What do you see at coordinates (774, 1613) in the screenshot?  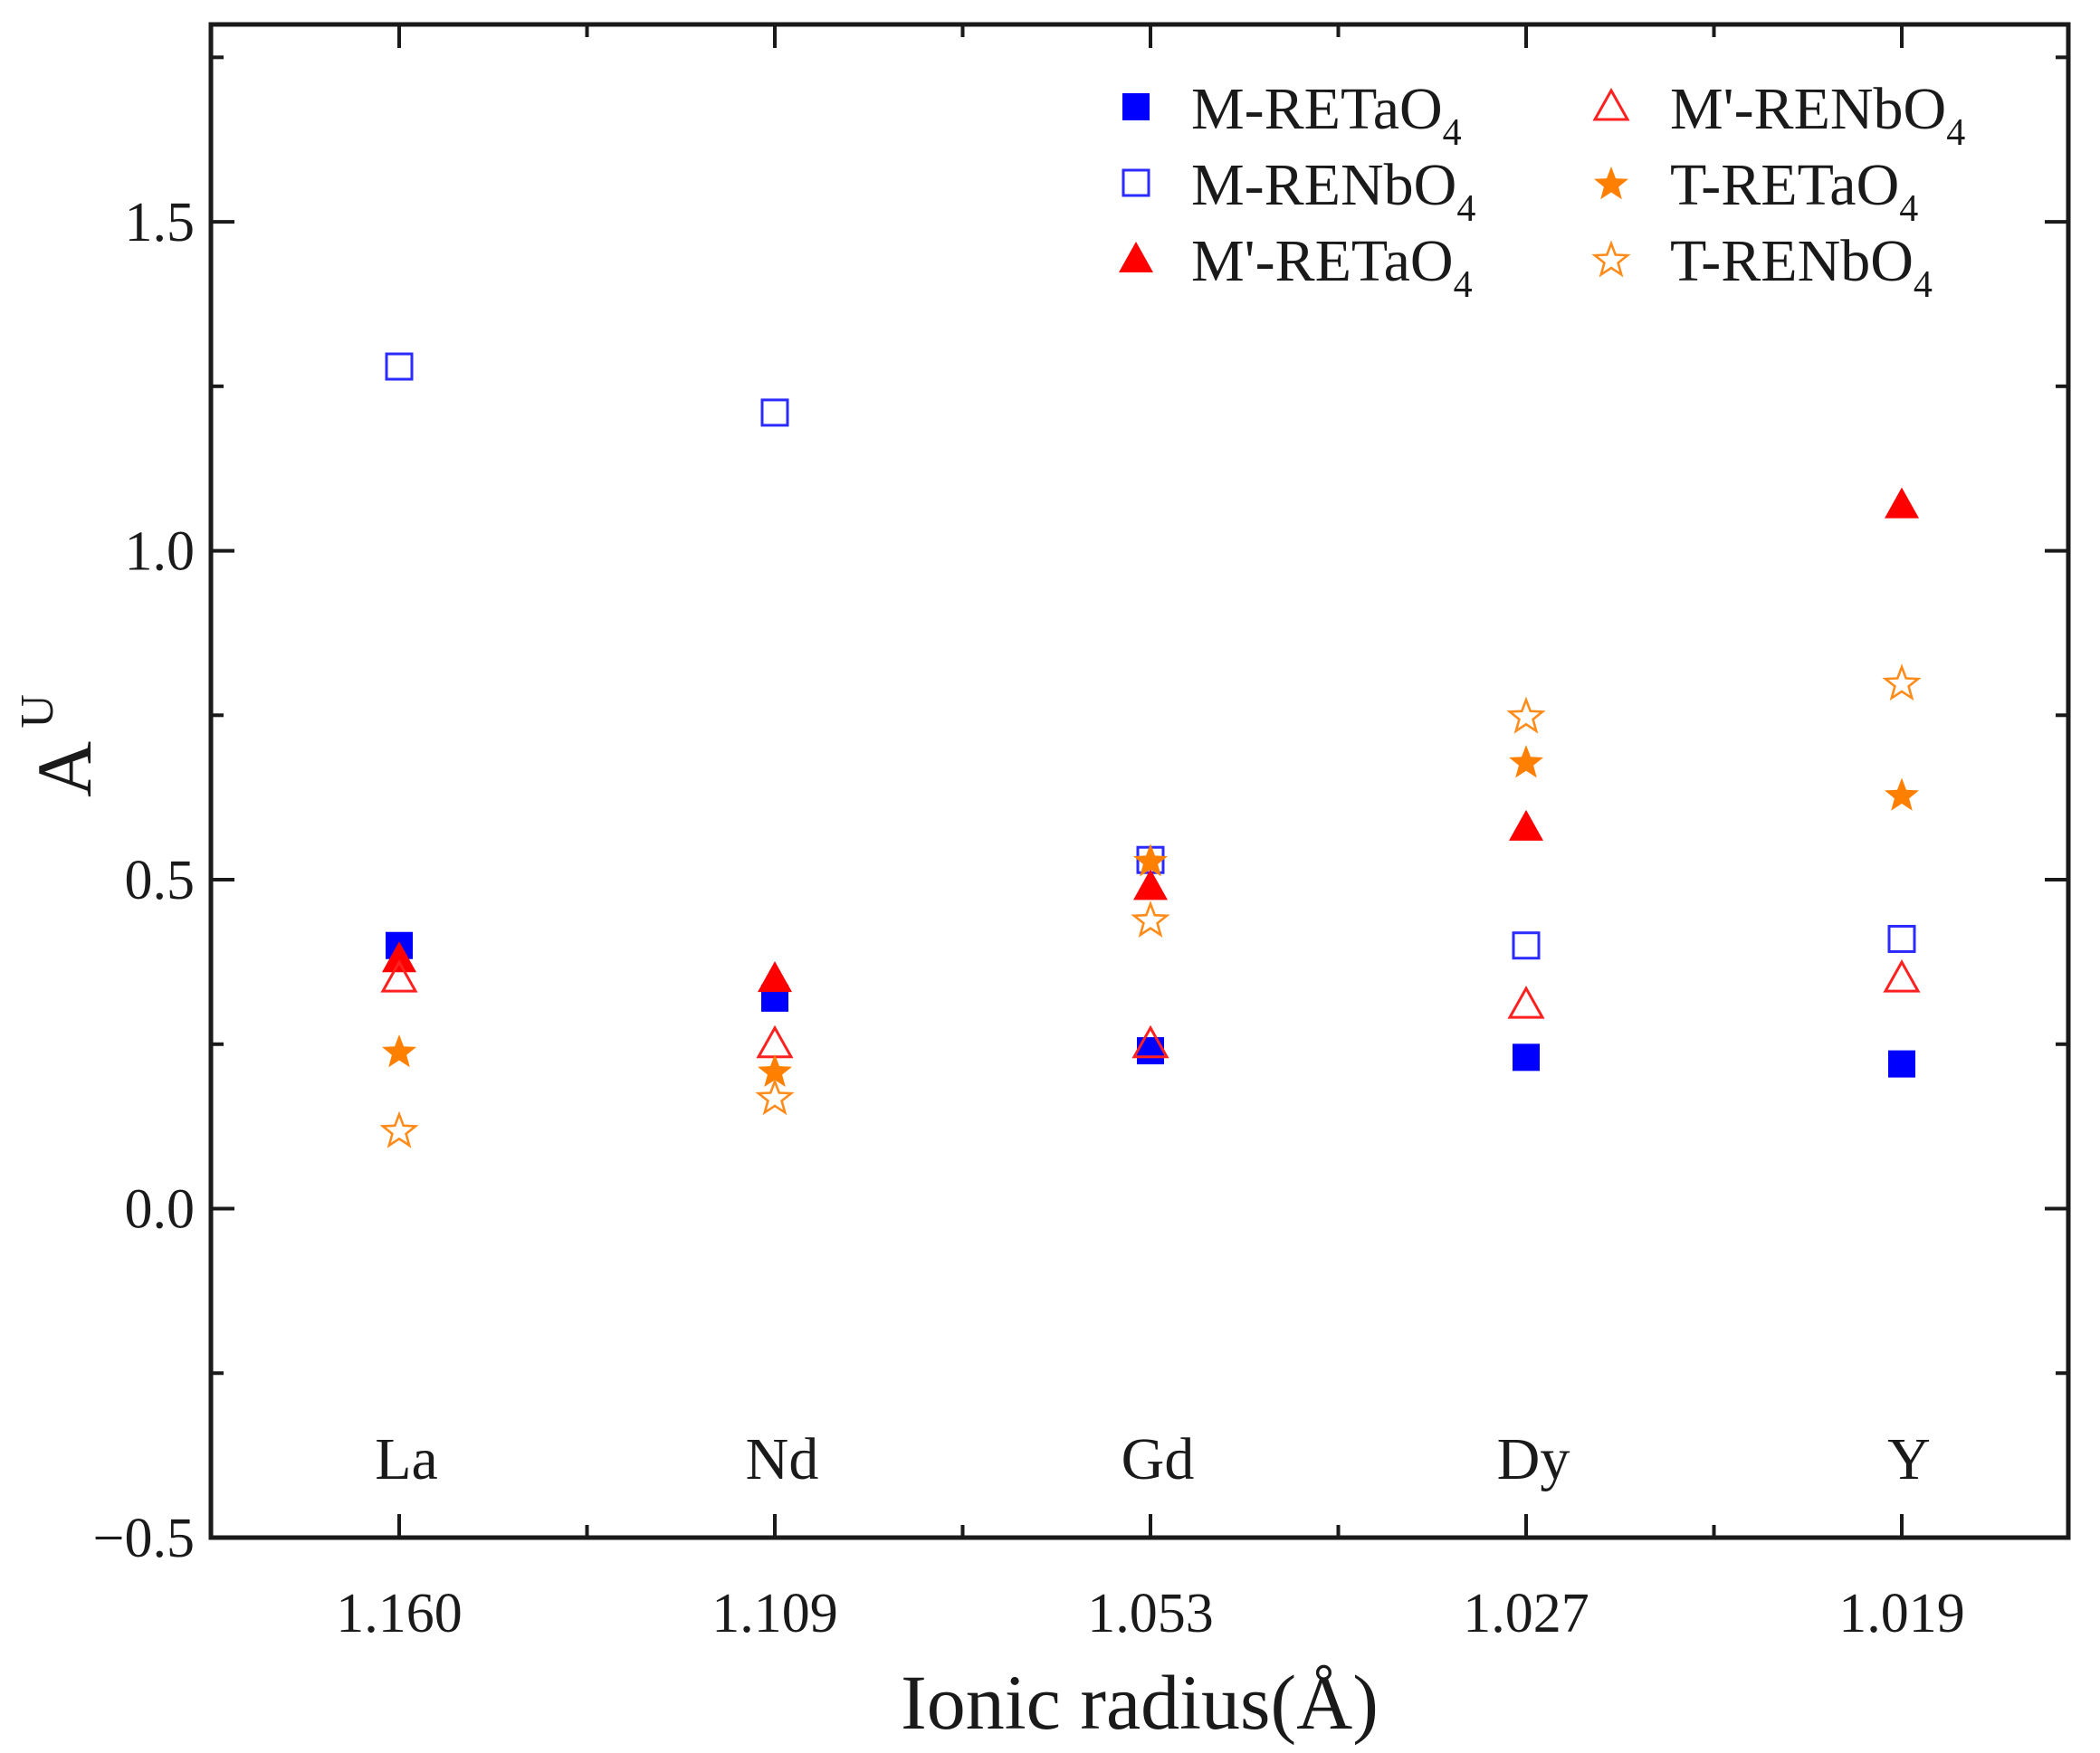 I see `x-tick-label: 1.109` at bounding box center [774, 1613].